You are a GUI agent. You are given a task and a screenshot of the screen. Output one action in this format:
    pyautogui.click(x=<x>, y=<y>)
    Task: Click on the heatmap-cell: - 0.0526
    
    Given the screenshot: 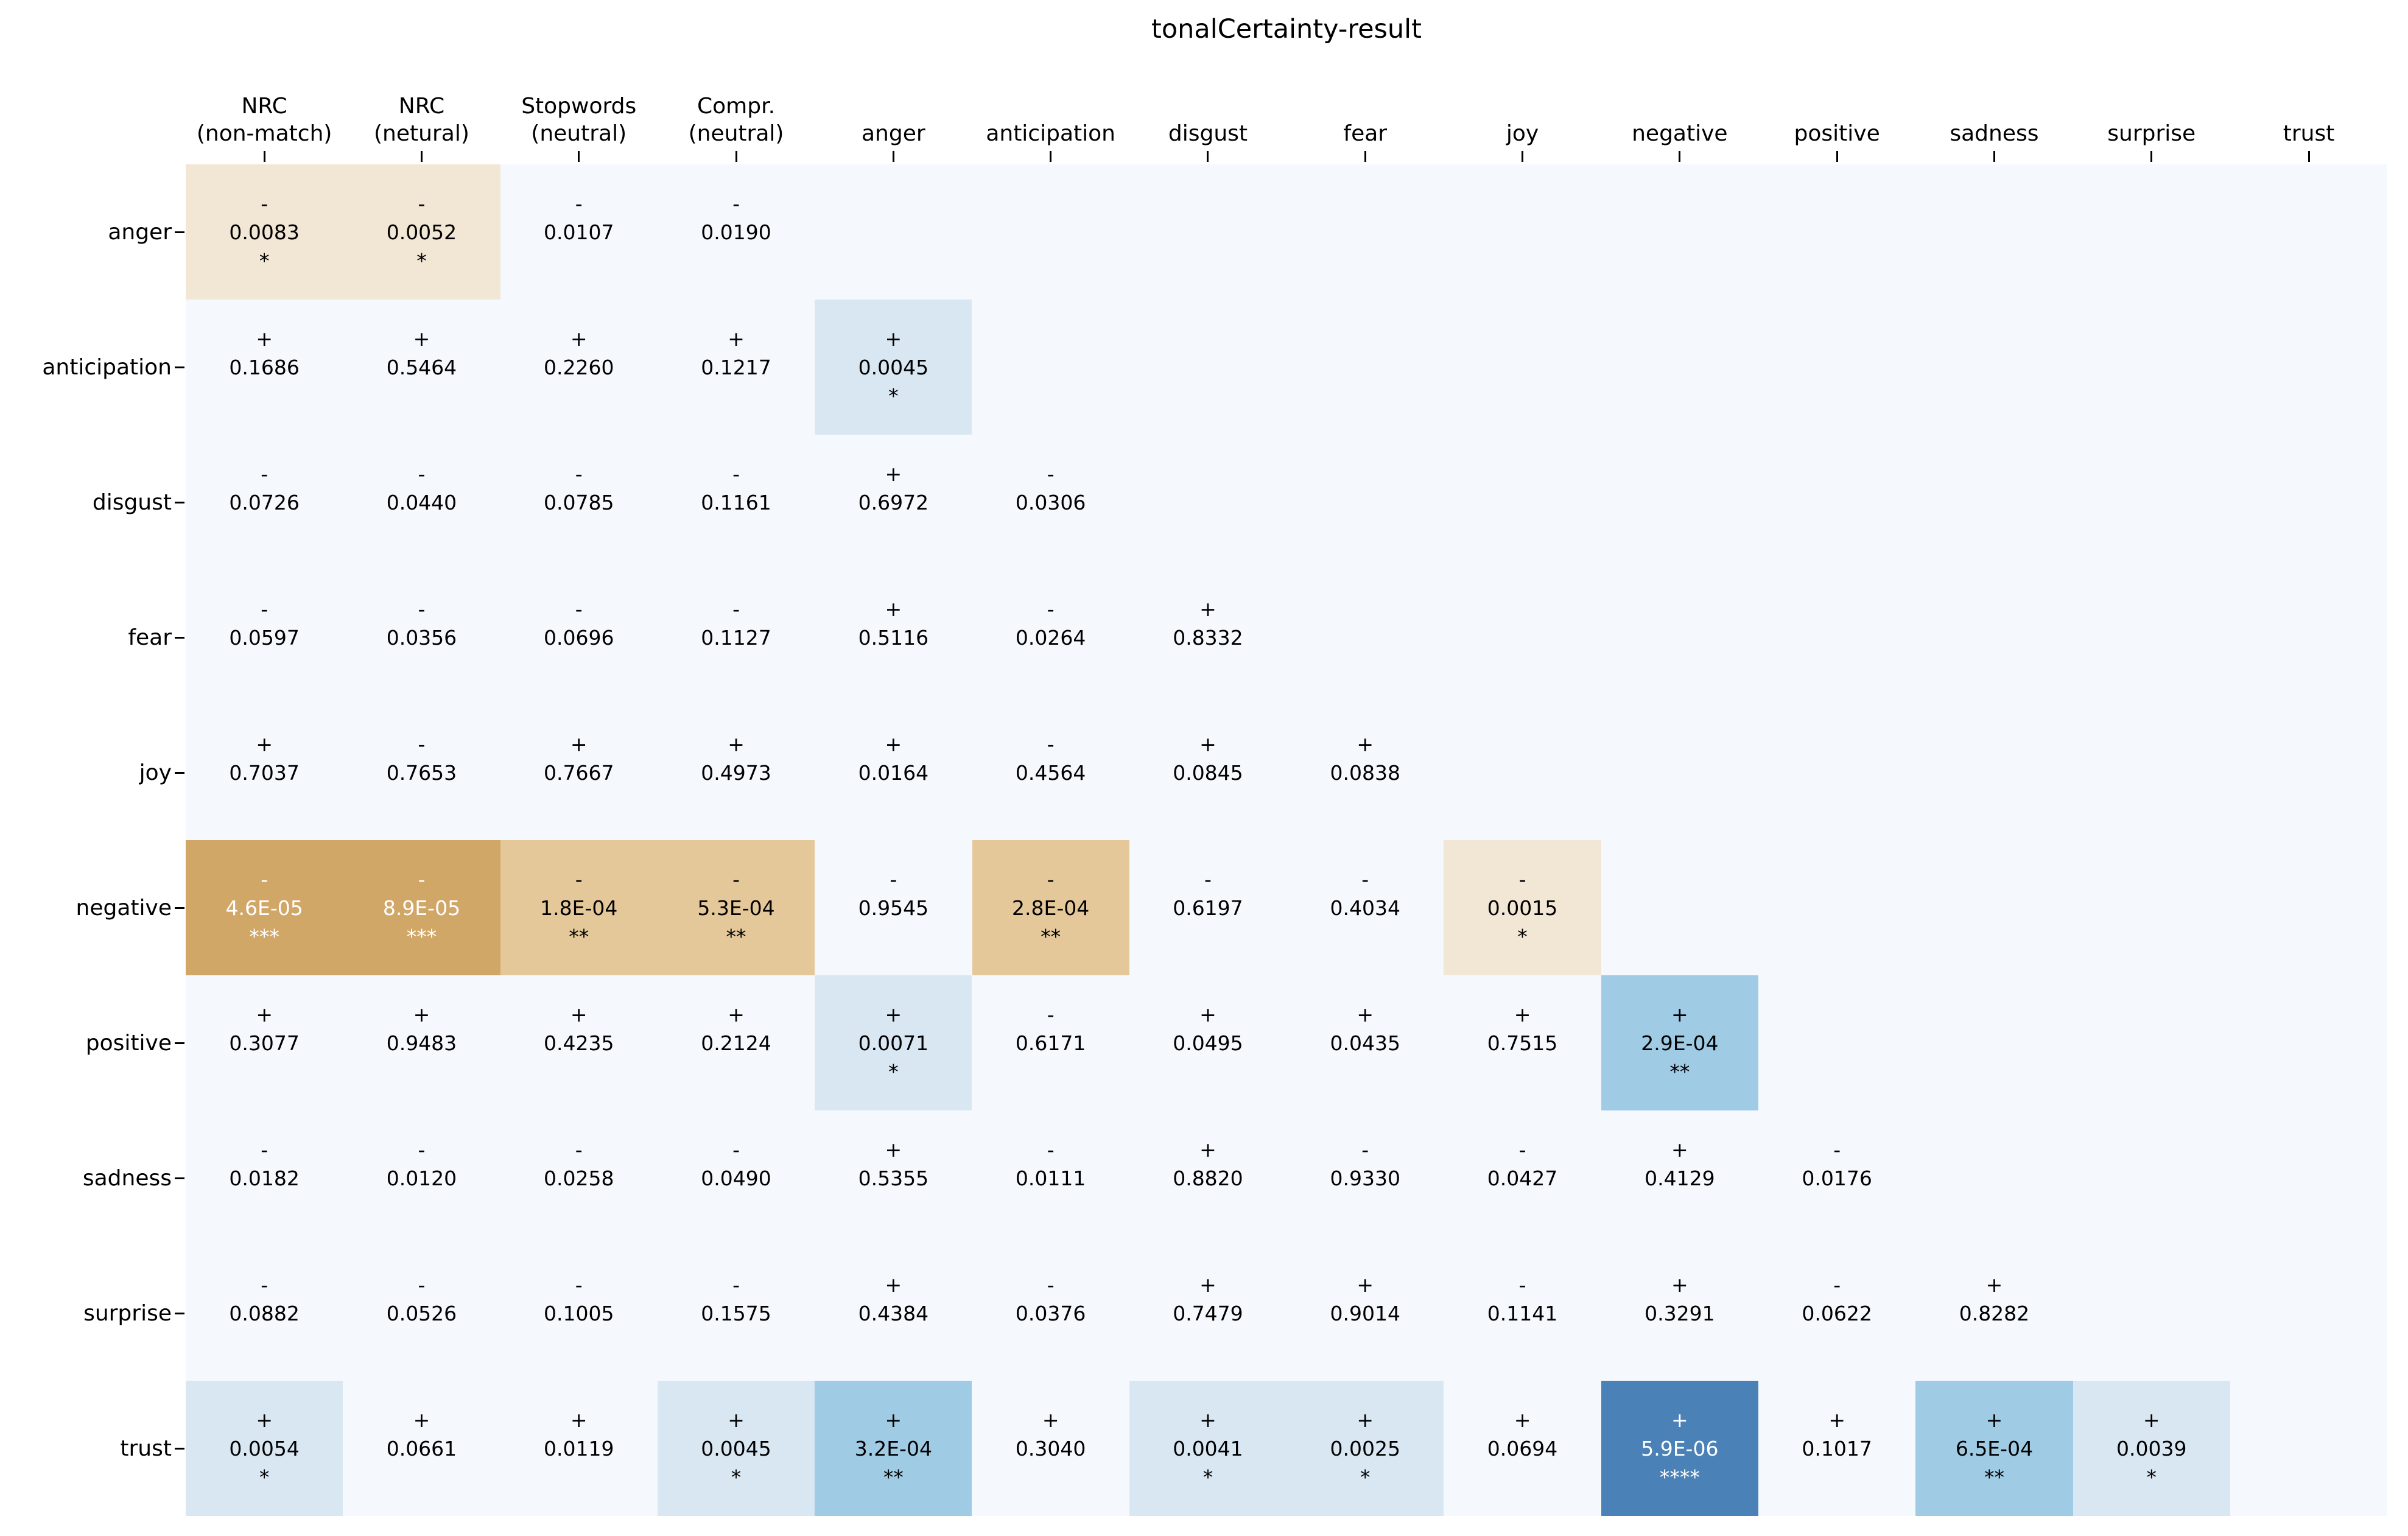 What is the action you would take?
    pyautogui.click(x=421, y=1313)
    